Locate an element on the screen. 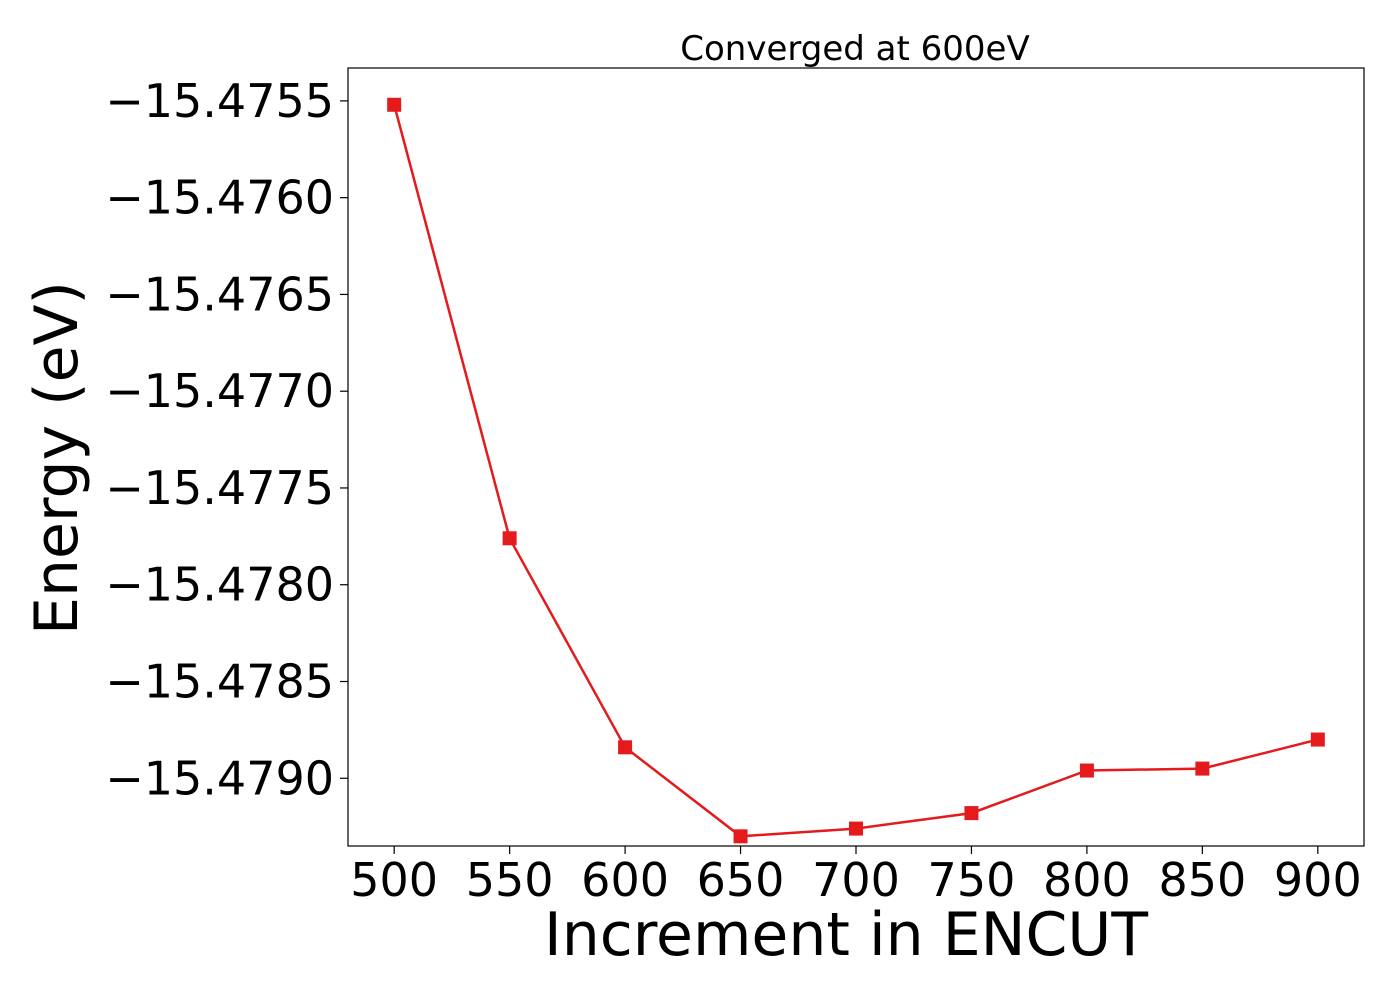 The width and height of the screenshot is (1400, 1000). x-tick-label: 750 is located at coordinates (972, 880).